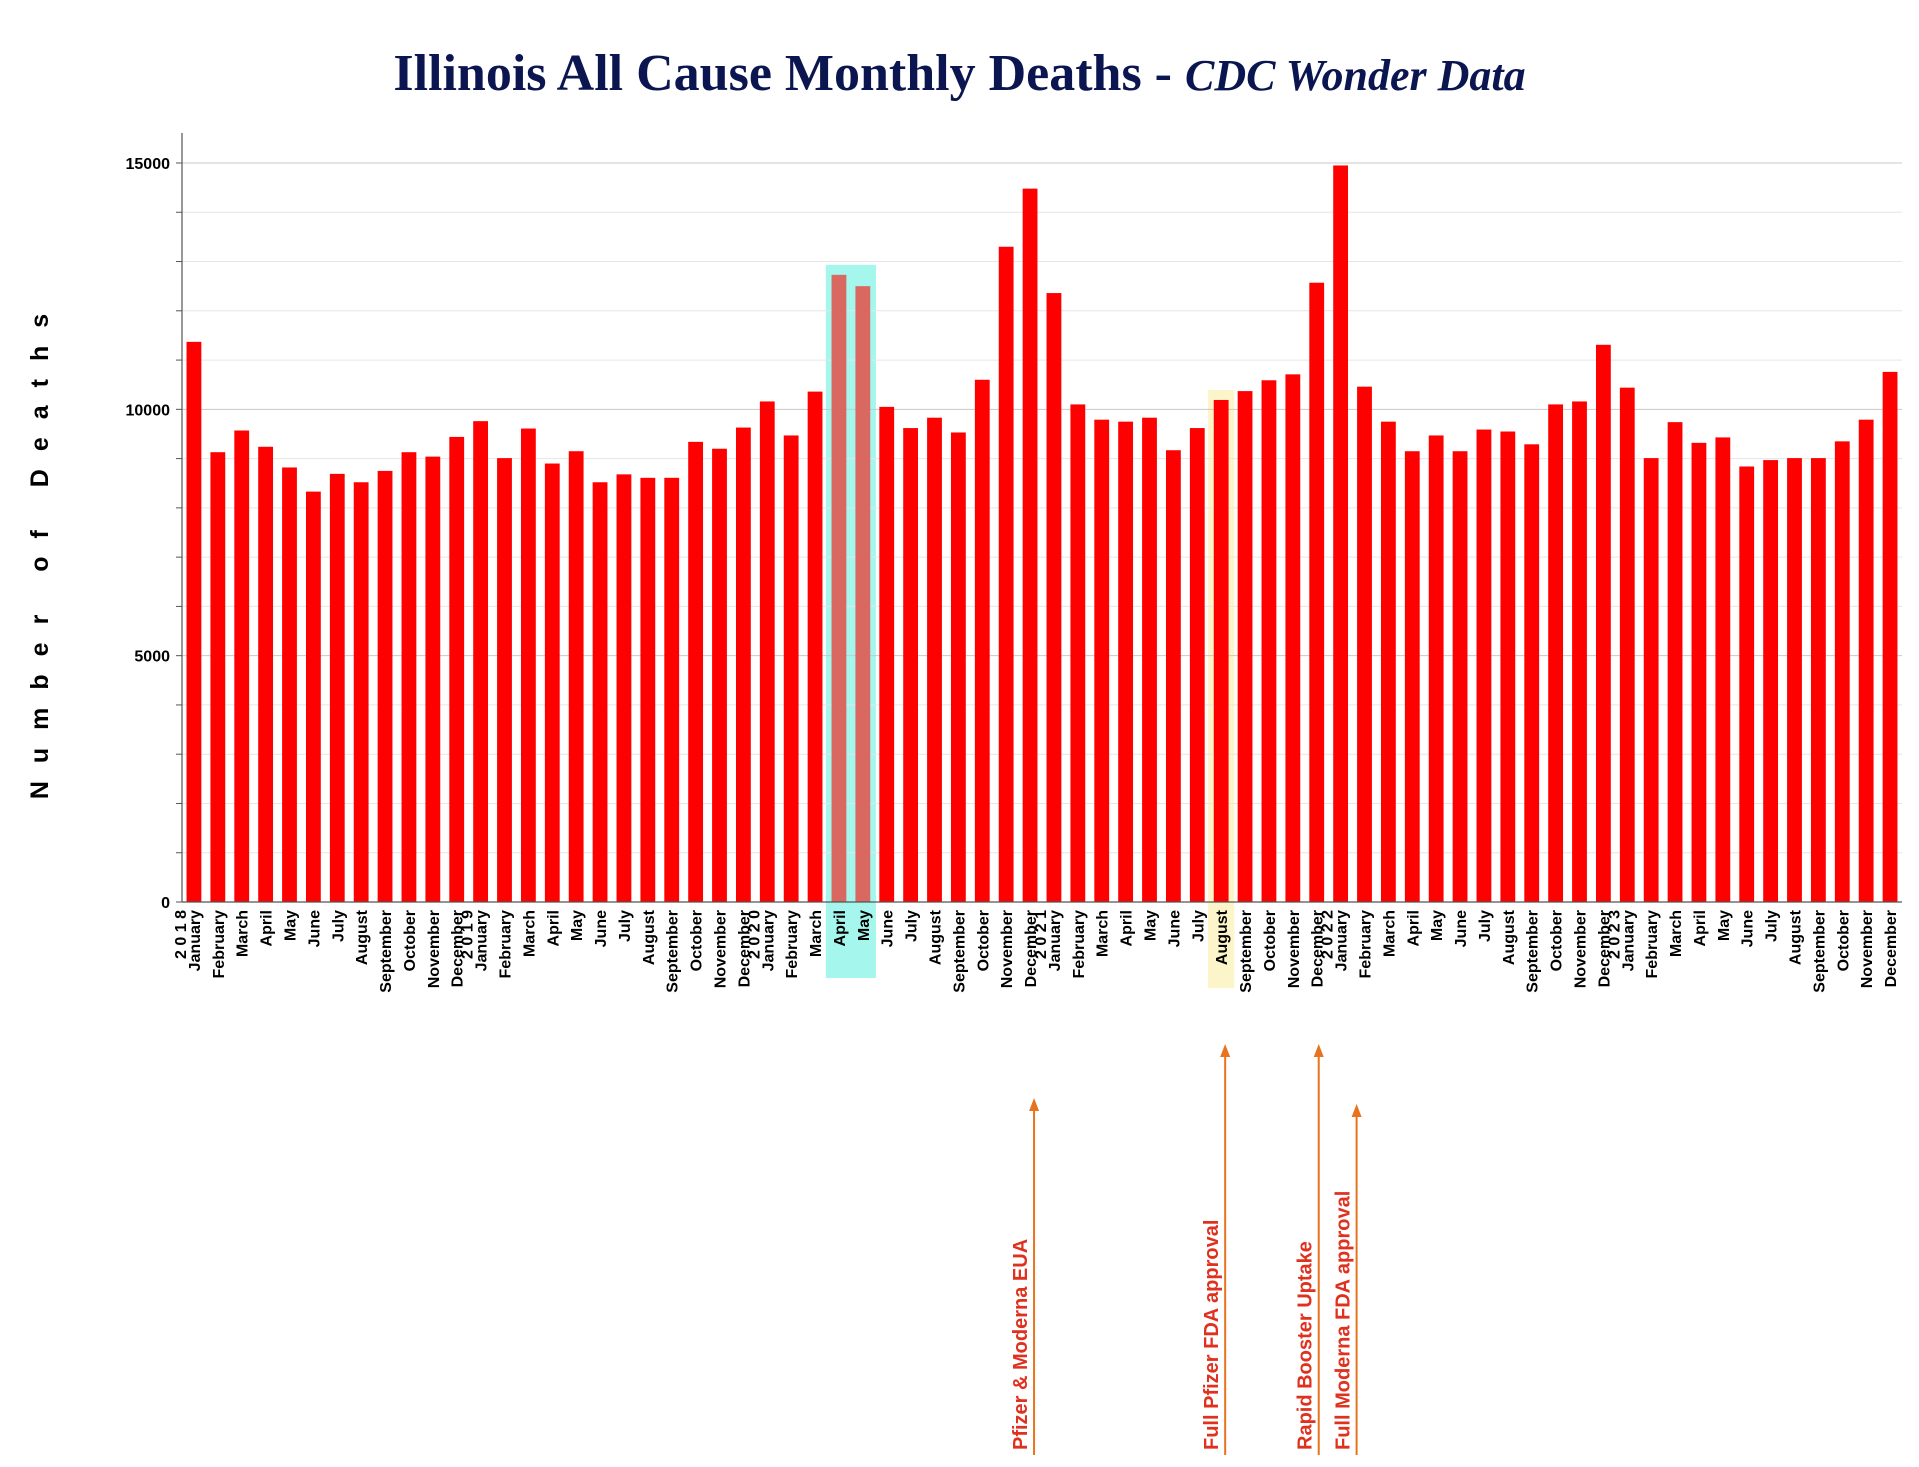 This screenshot has height=1467, width=1919. Describe the element at coordinates (152, 657) in the screenshot. I see `y-tick-label: 5000` at that location.